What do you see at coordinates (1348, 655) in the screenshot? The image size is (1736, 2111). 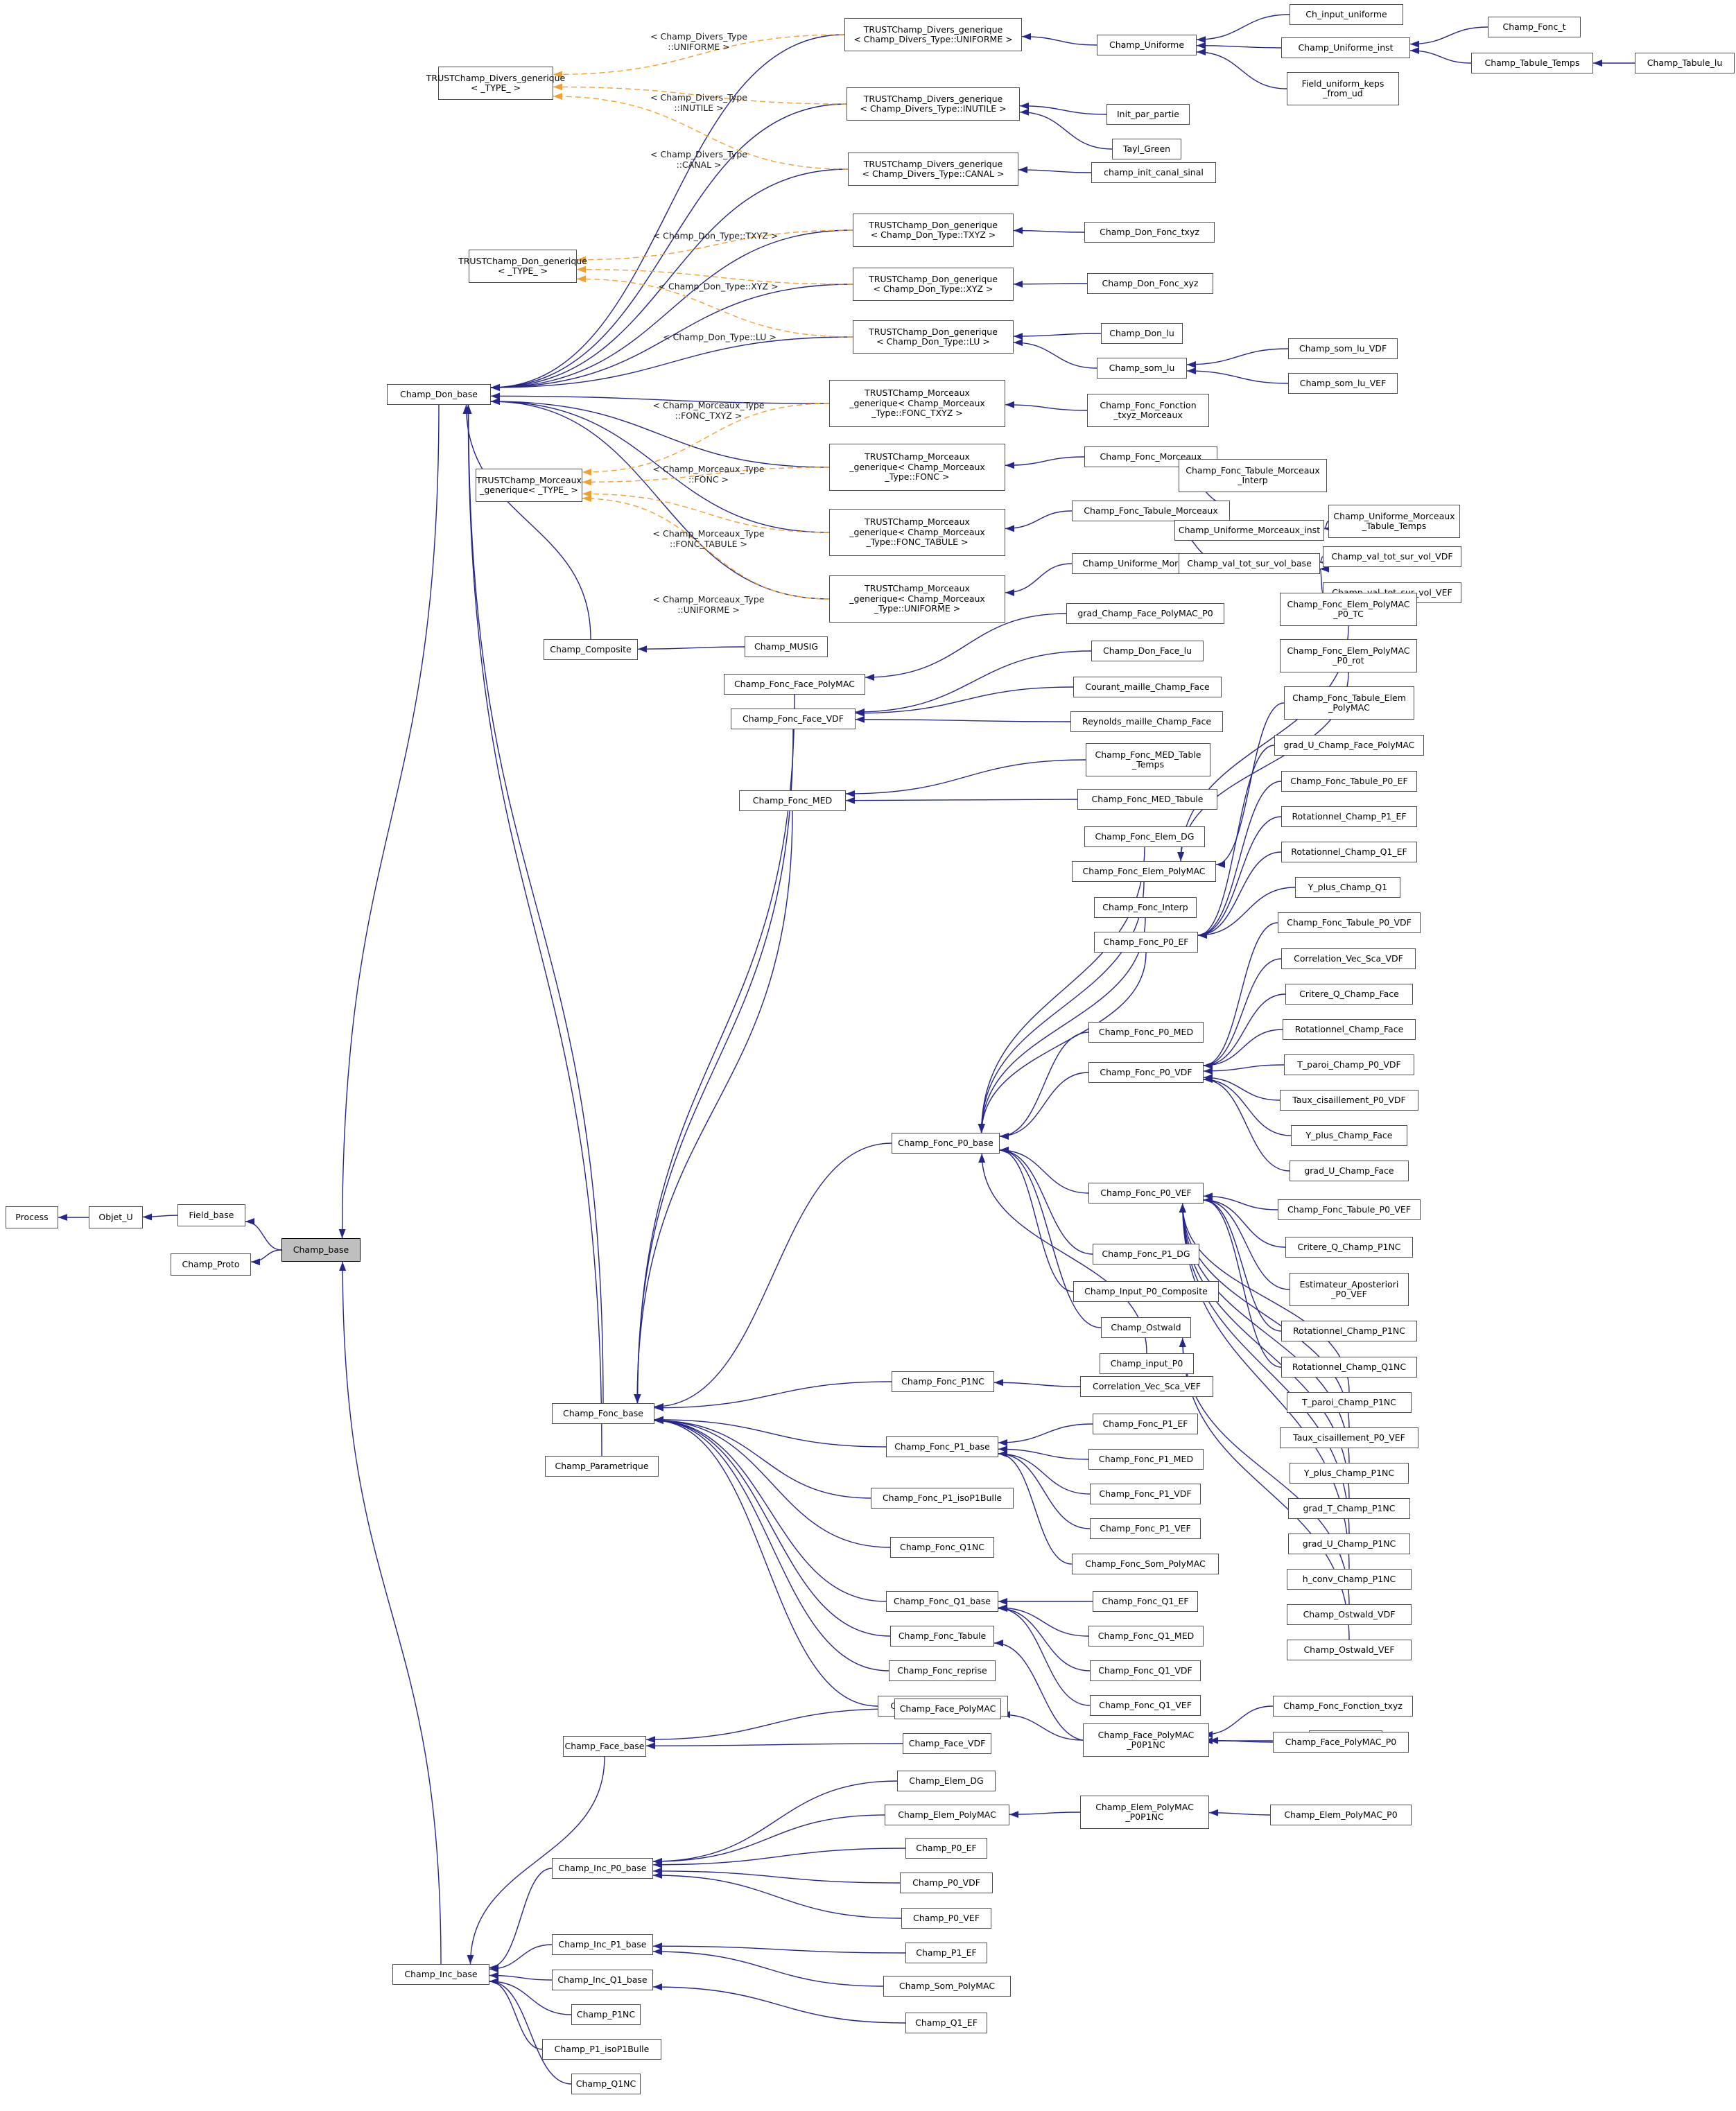 I see `class-node-cfe_polymac_p0_rot: Champ_Fonc_Elem_PolyMAC _P0_rot` at bounding box center [1348, 655].